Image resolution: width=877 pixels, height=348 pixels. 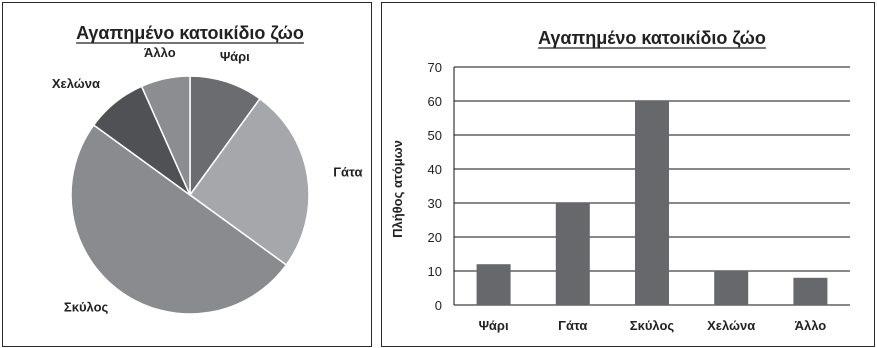 What do you see at coordinates (572, 325) in the screenshot?
I see `x-tick-cat: Γάτα` at bounding box center [572, 325].